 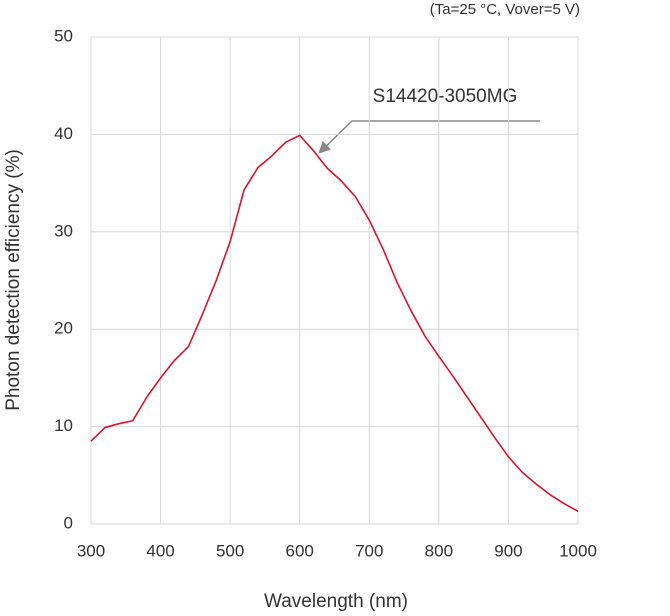 What do you see at coordinates (160, 550) in the screenshot?
I see `x-tick-label: 400` at bounding box center [160, 550].